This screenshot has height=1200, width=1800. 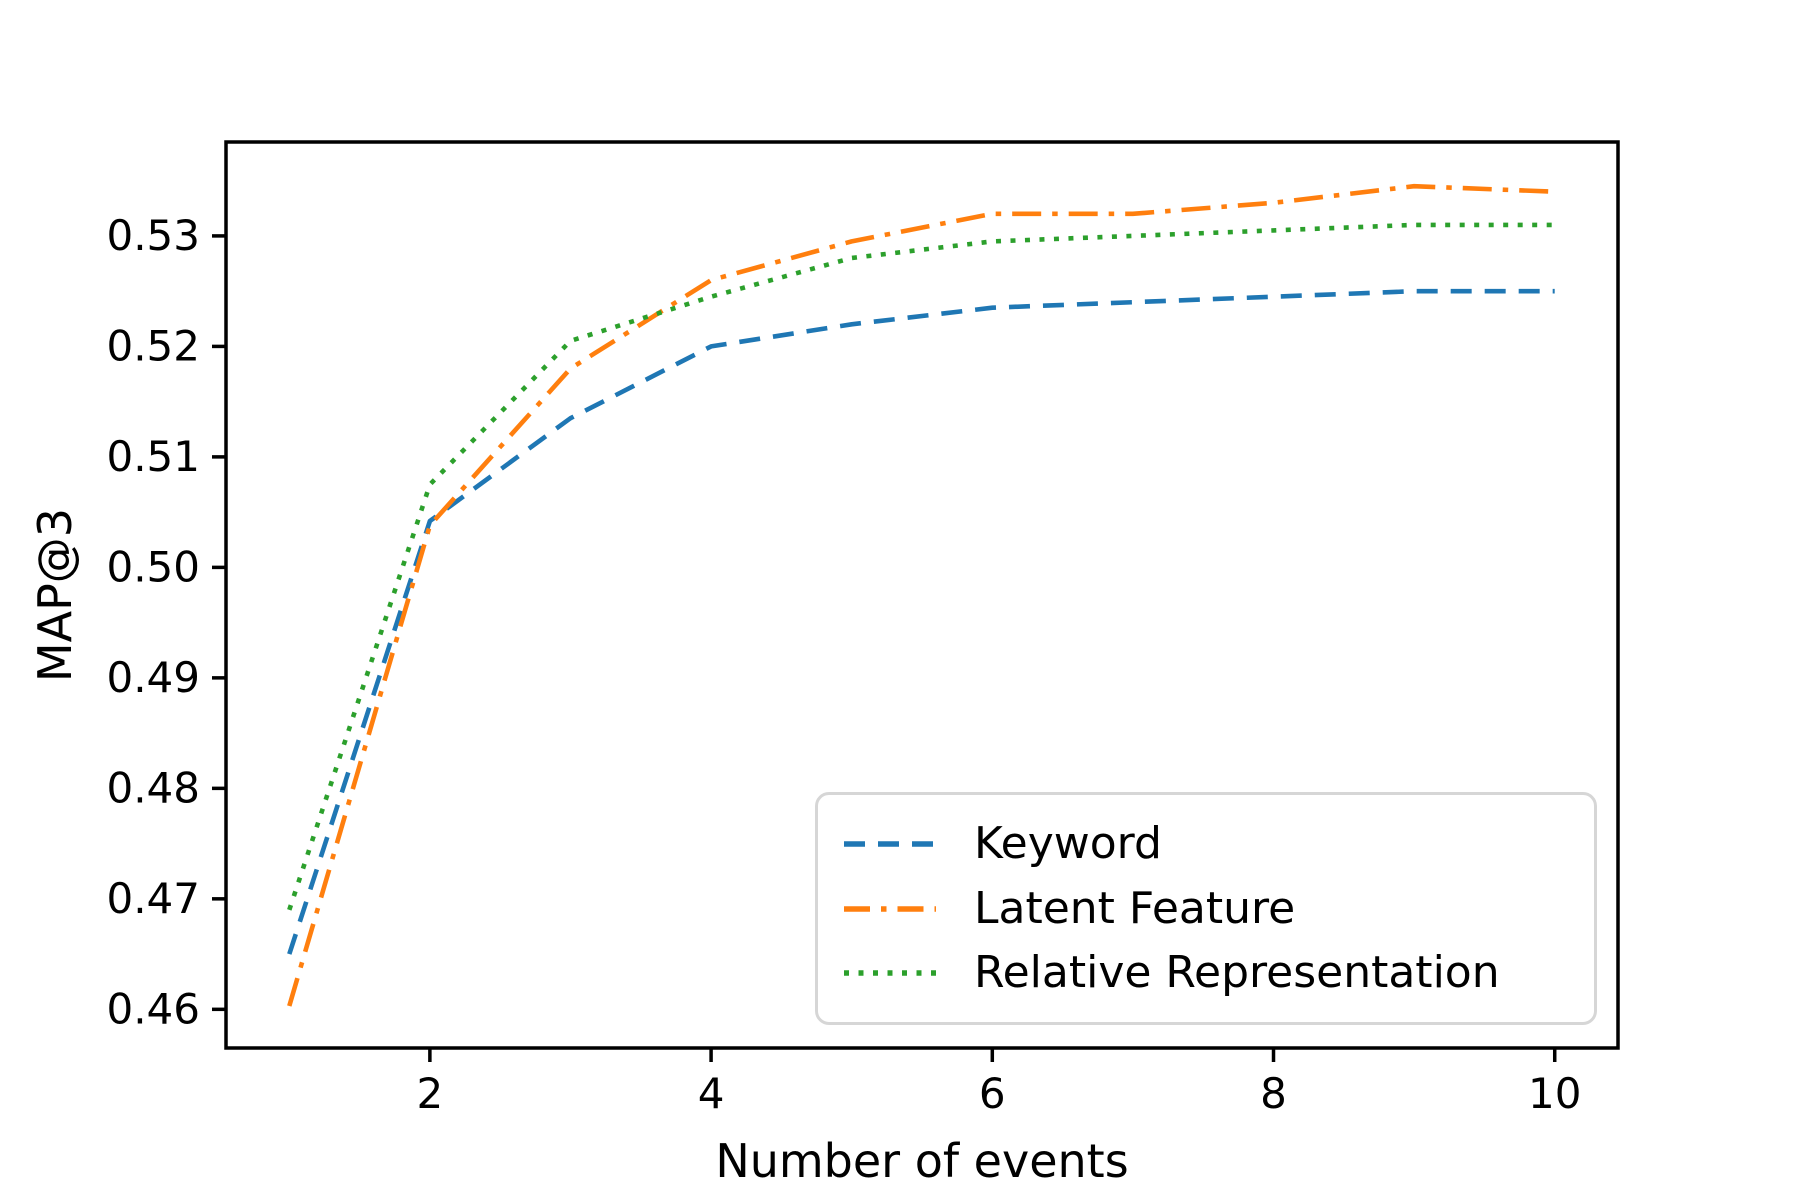 What do you see at coordinates (1273, 1093) in the screenshot?
I see `x-tick-label: 8` at bounding box center [1273, 1093].